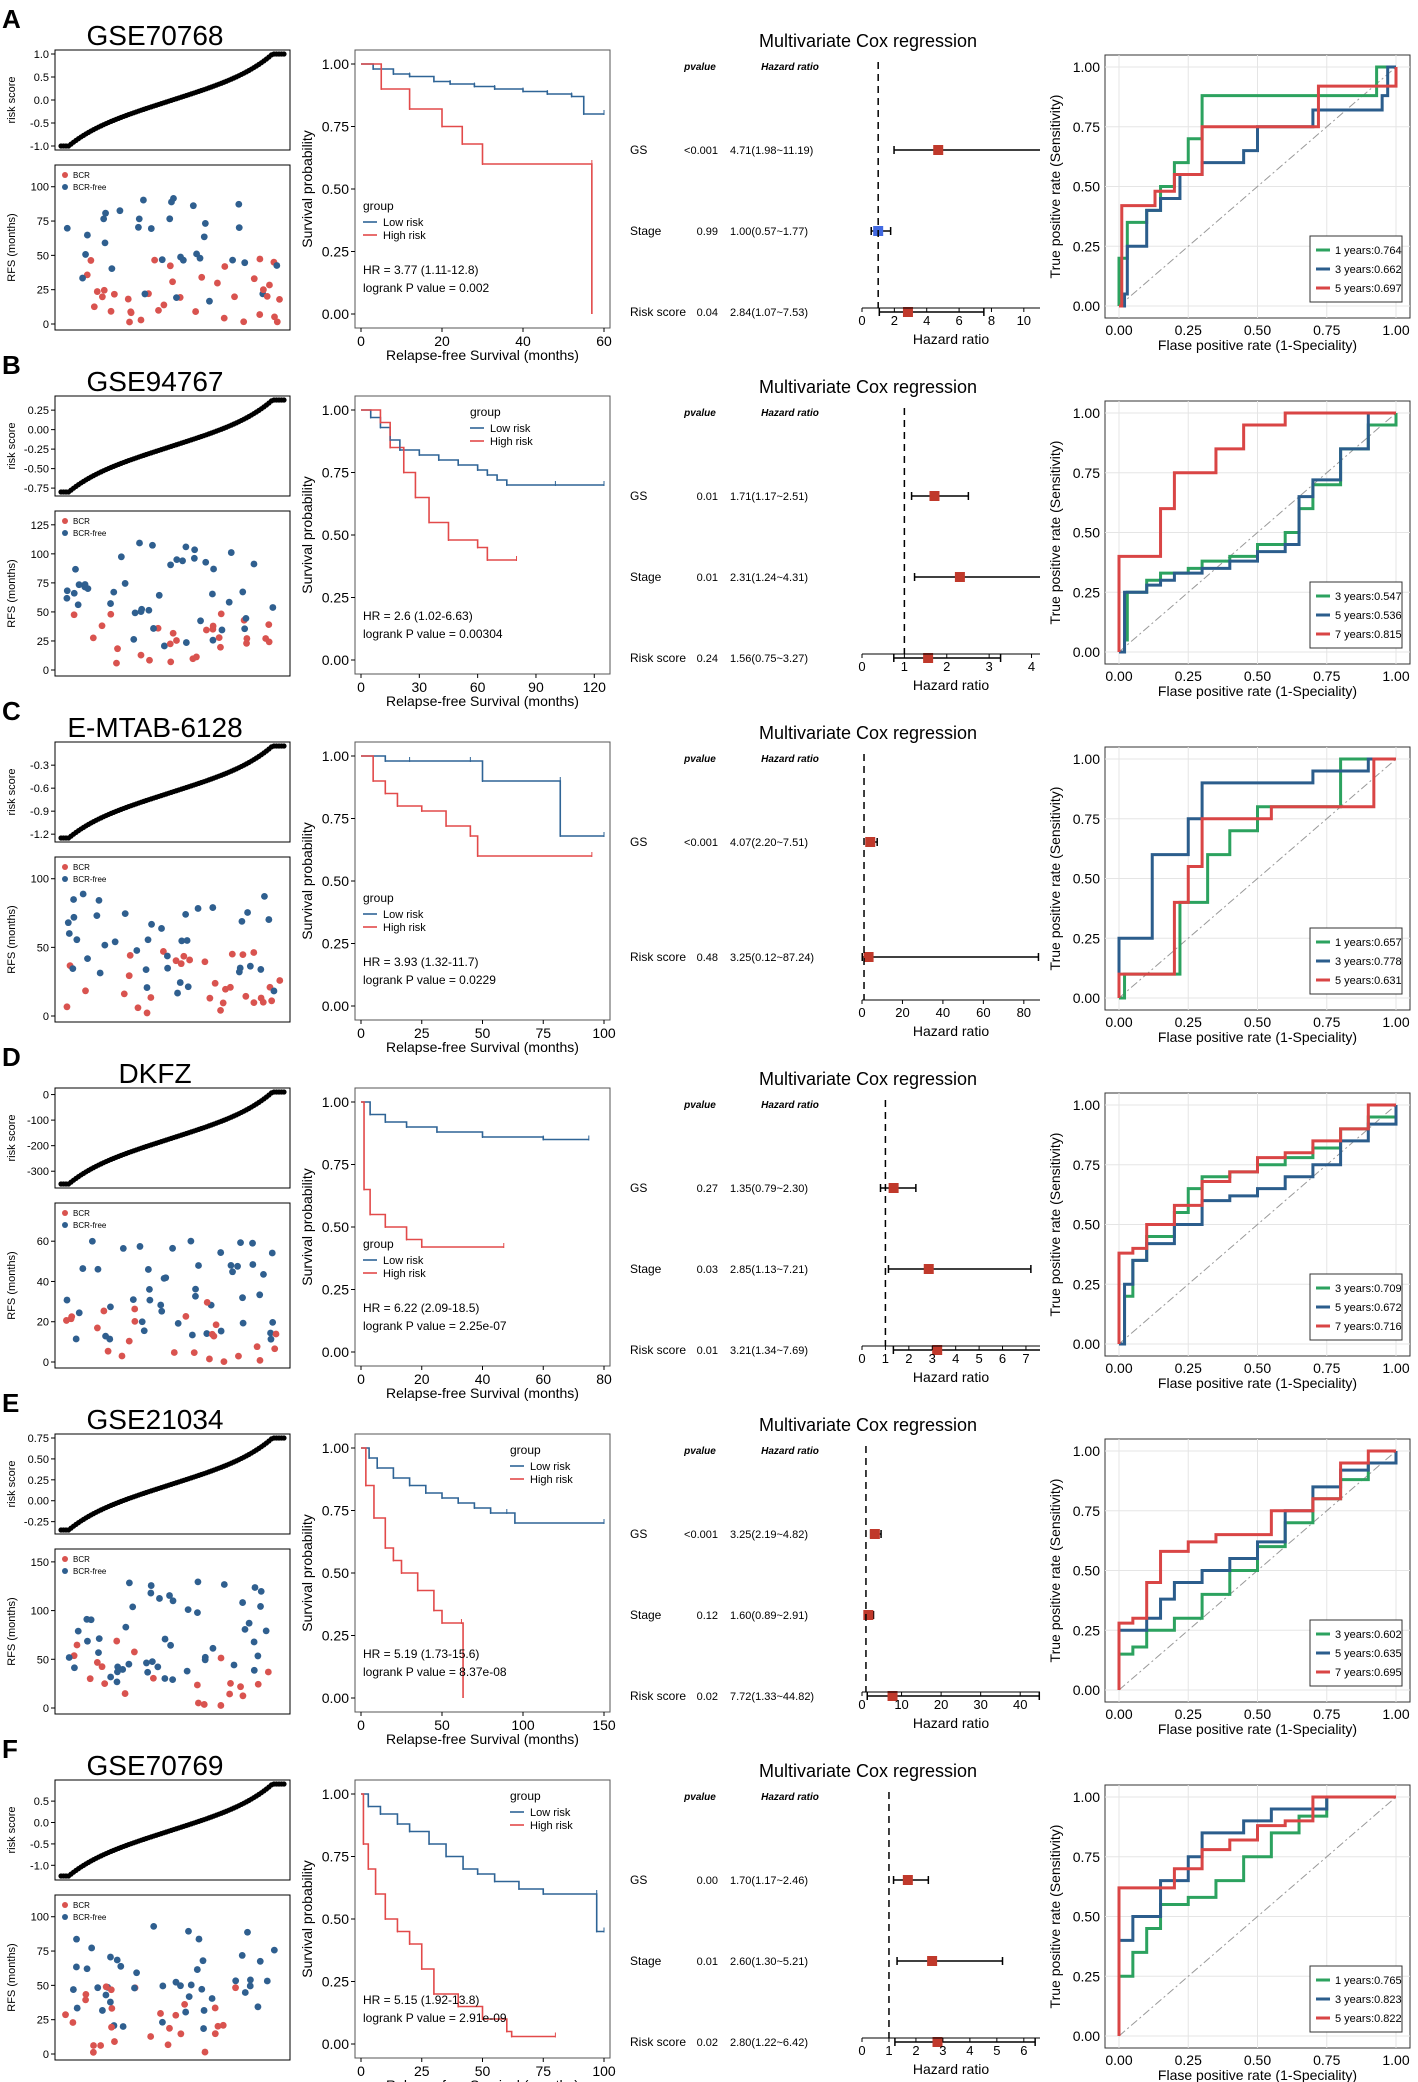 The width and height of the screenshot is (1418, 2082). I want to click on cox-row-hr: 2.31(1.24~4.31), so click(769, 578).